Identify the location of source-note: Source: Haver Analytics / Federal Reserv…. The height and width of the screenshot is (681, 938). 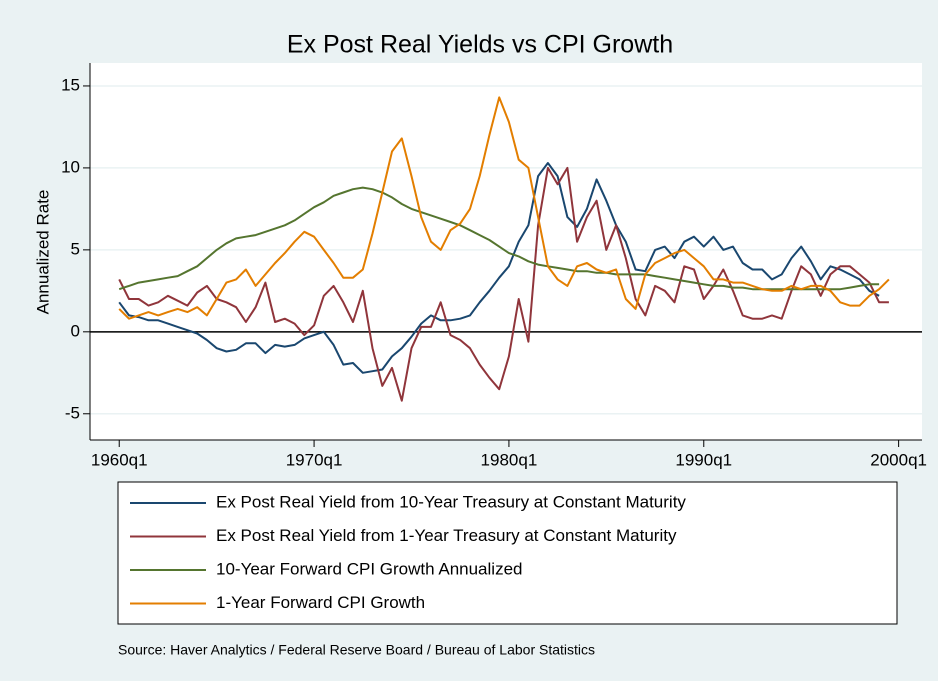
(356, 650).